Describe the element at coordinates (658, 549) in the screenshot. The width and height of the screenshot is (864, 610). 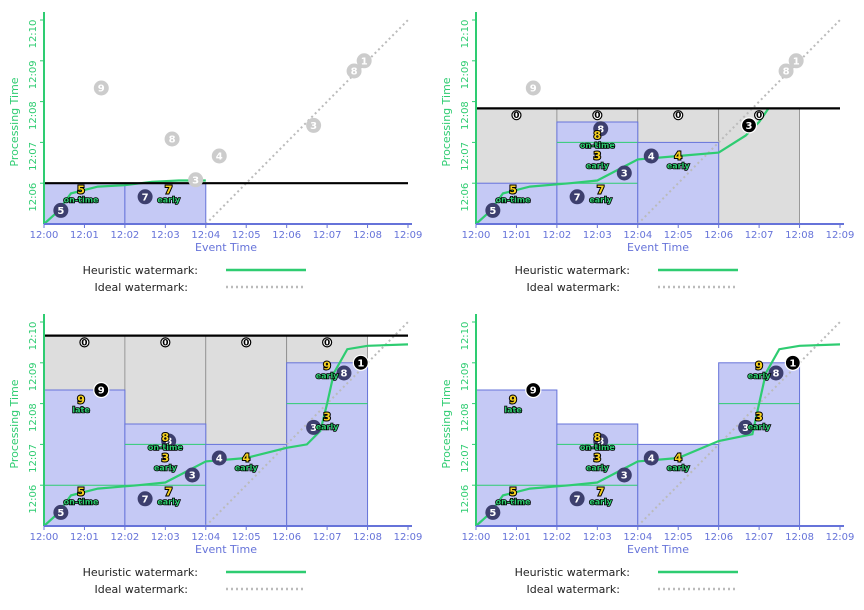
I see `x-axis-title: Event Time` at that location.